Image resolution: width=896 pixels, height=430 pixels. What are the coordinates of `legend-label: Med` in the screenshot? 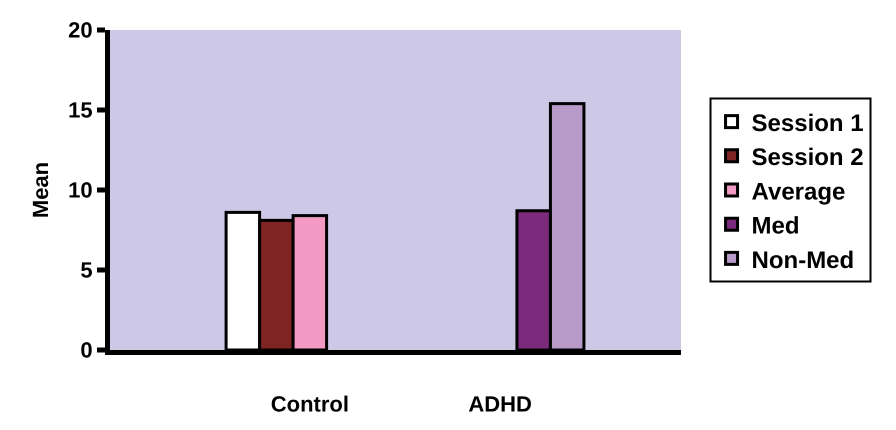 It's located at (776, 226).